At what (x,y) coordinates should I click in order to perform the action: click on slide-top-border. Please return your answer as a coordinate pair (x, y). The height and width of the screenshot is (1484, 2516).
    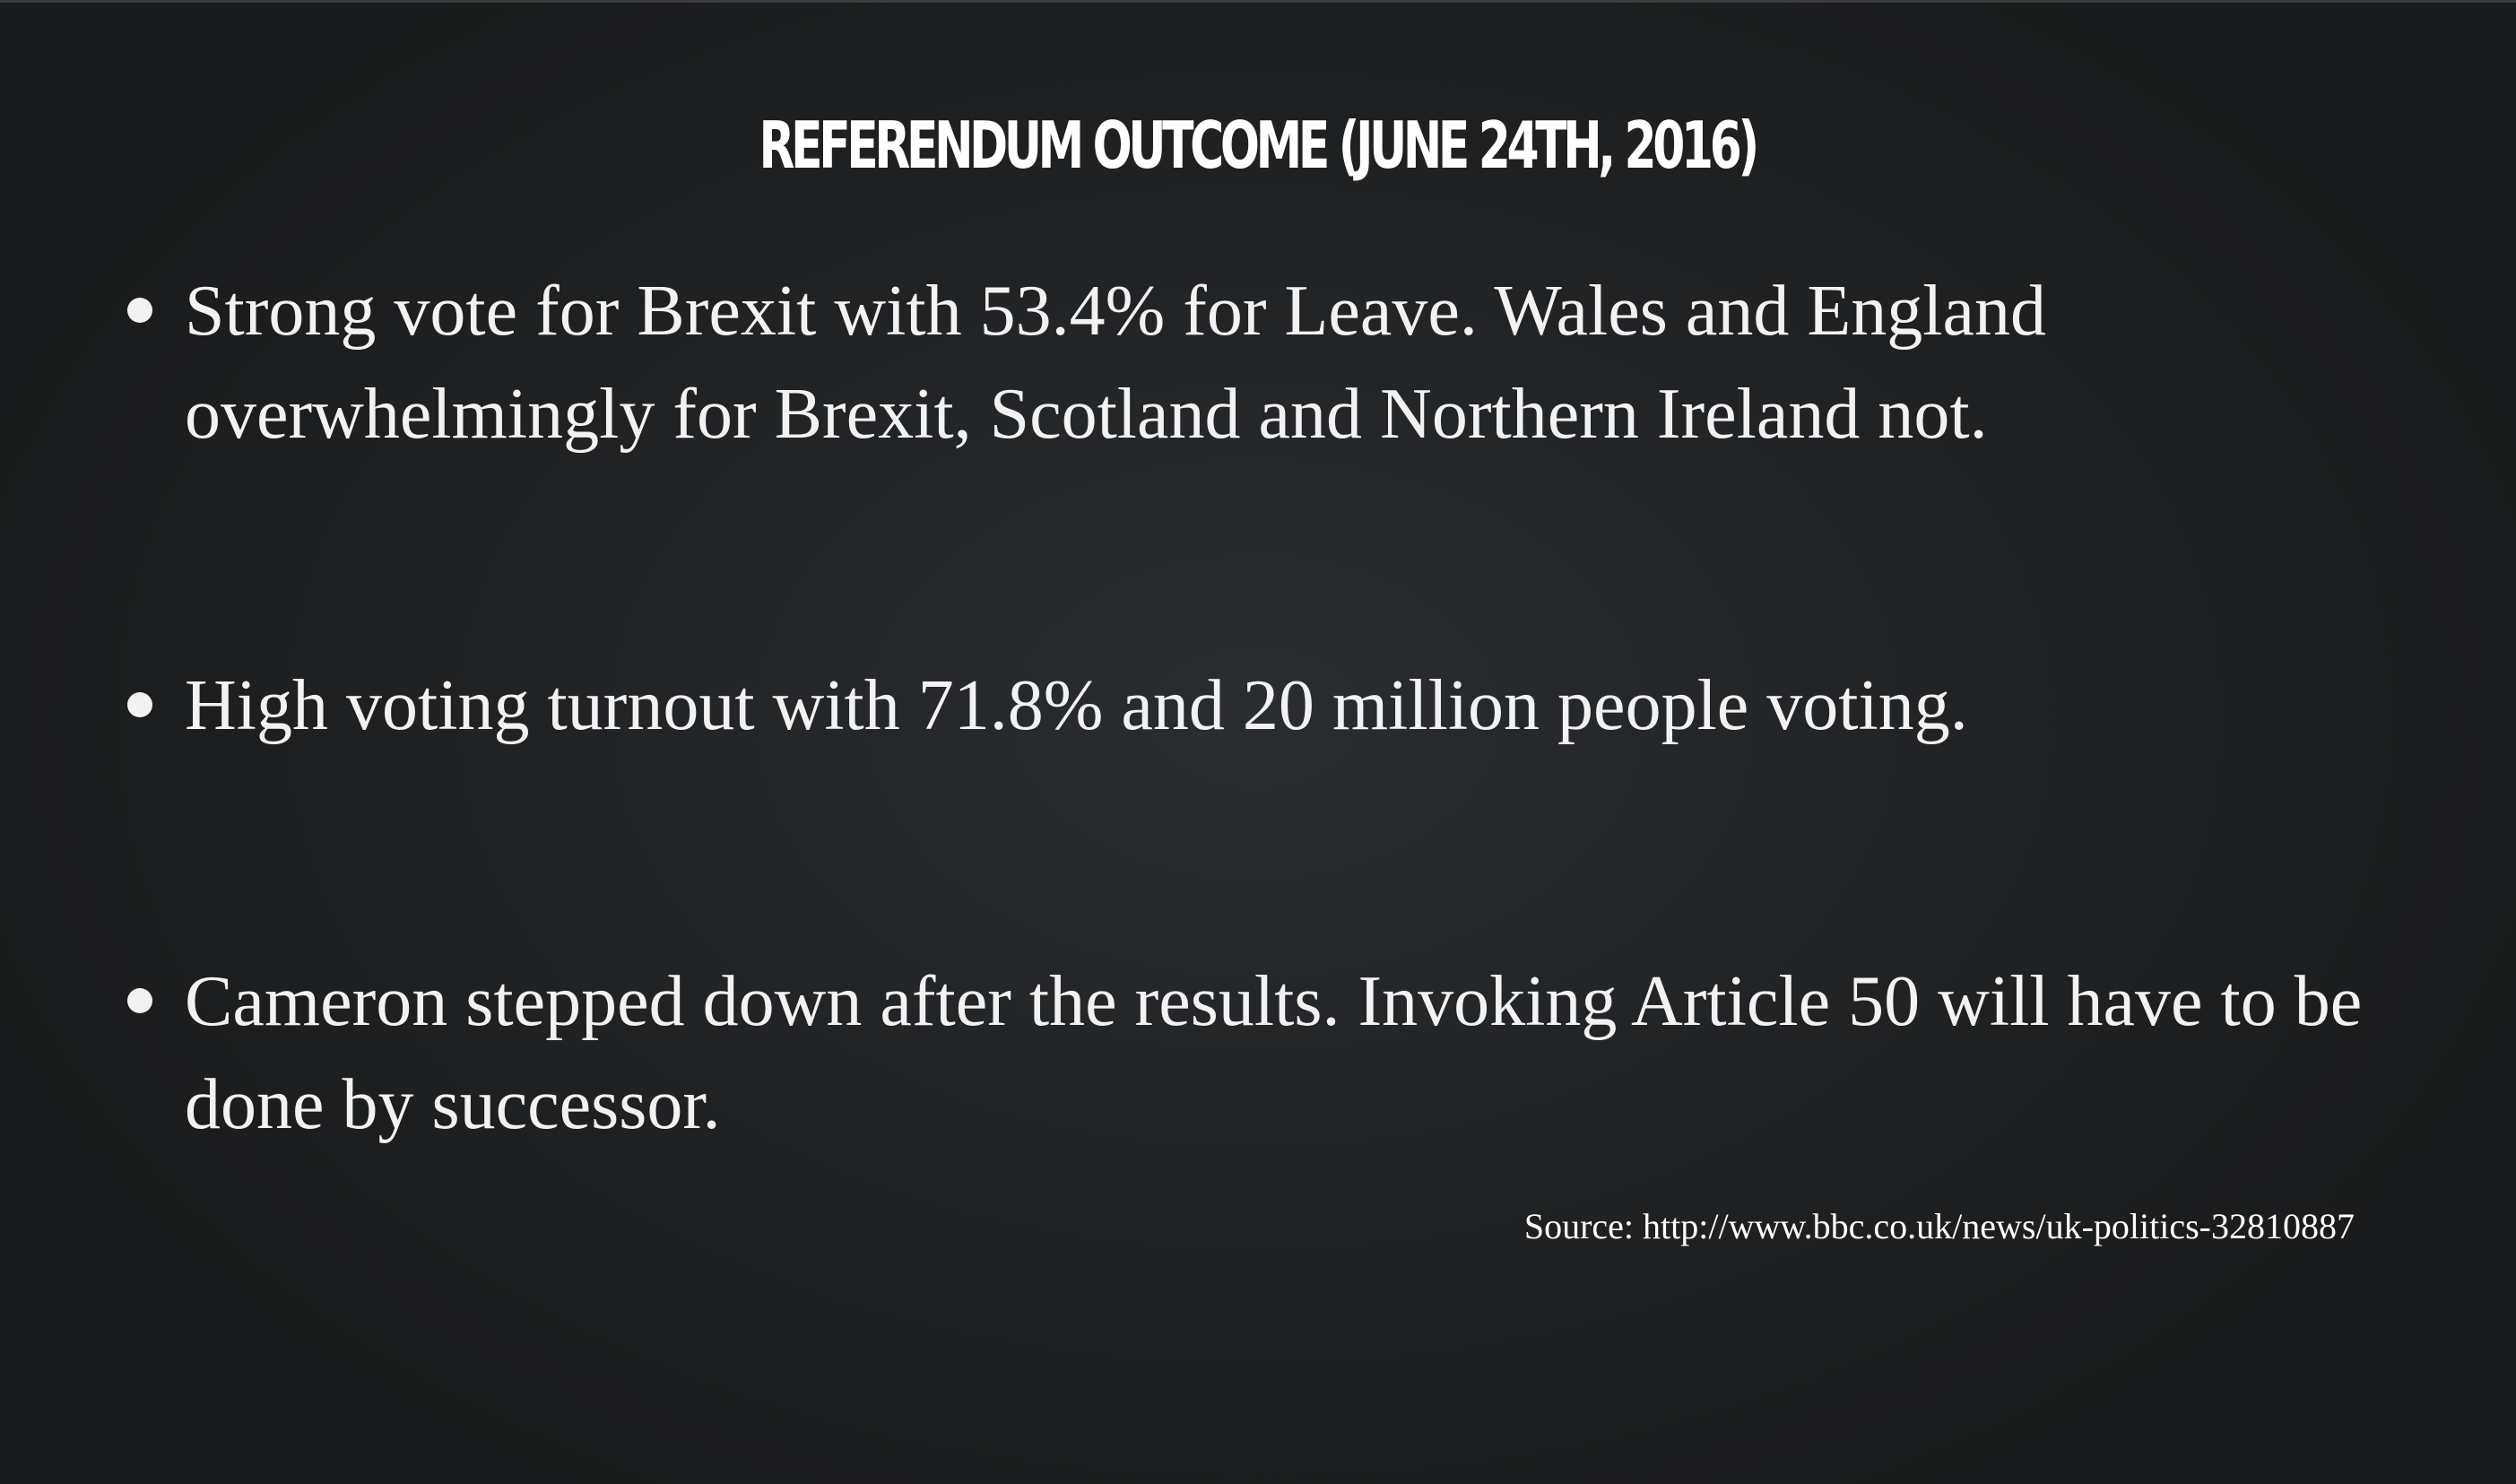
    Looking at the image, I should click on (1258, 2).